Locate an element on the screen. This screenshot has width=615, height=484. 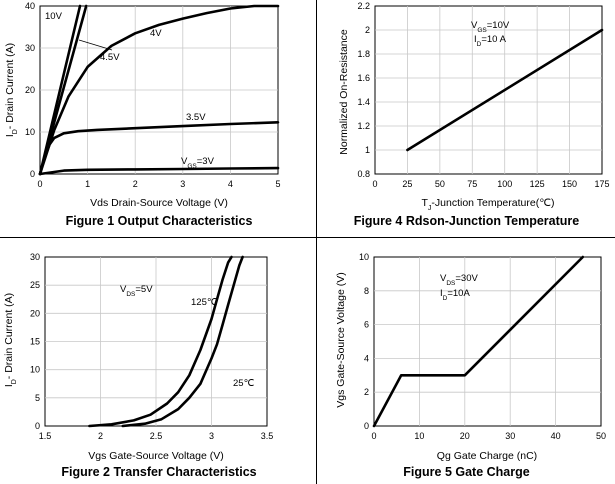
fig4-x-tick-label: 75 is located at coordinates (472, 184).